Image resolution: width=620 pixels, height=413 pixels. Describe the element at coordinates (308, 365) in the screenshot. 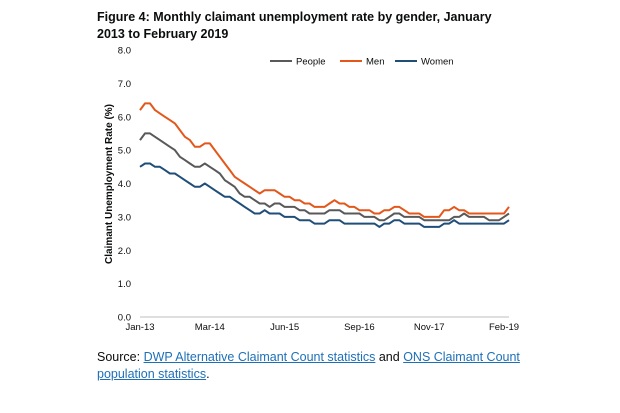

I see `ons-statistics-link: ONS Claimant Count population statistics` at that location.